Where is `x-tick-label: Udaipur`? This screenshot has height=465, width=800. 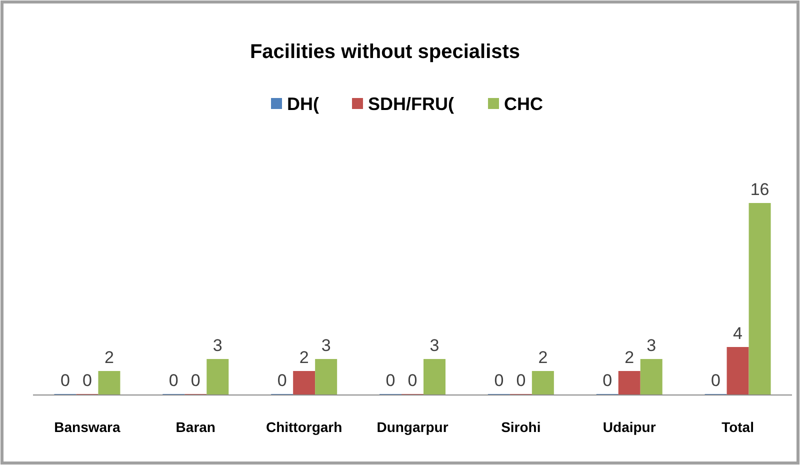 x-tick-label: Udaipur is located at coordinates (629, 427).